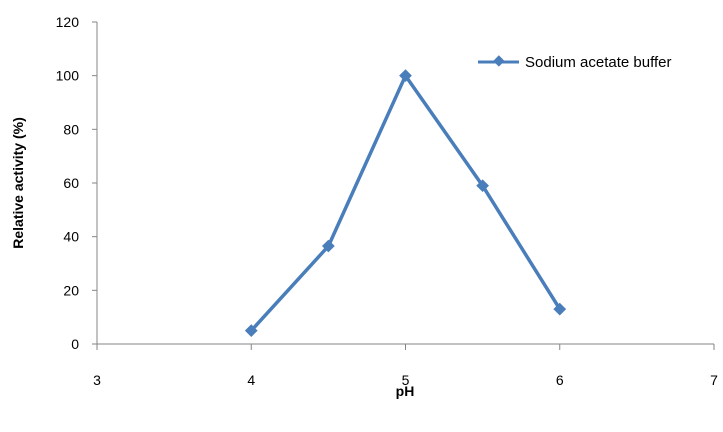  What do you see at coordinates (406, 380) in the screenshot?
I see `x-tick-label: 5` at bounding box center [406, 380].